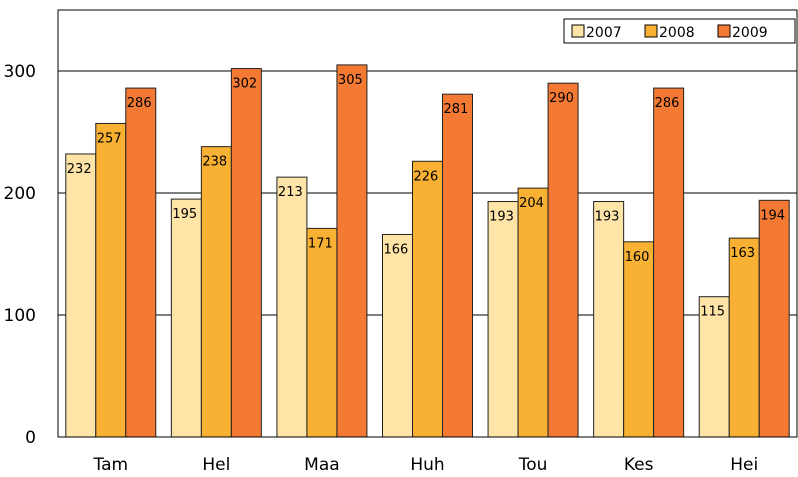  What do you see at coordinates (637, 257) in the screenshot?
I see `value-label-kes-2008: 160` at bounding box center [637, 257].